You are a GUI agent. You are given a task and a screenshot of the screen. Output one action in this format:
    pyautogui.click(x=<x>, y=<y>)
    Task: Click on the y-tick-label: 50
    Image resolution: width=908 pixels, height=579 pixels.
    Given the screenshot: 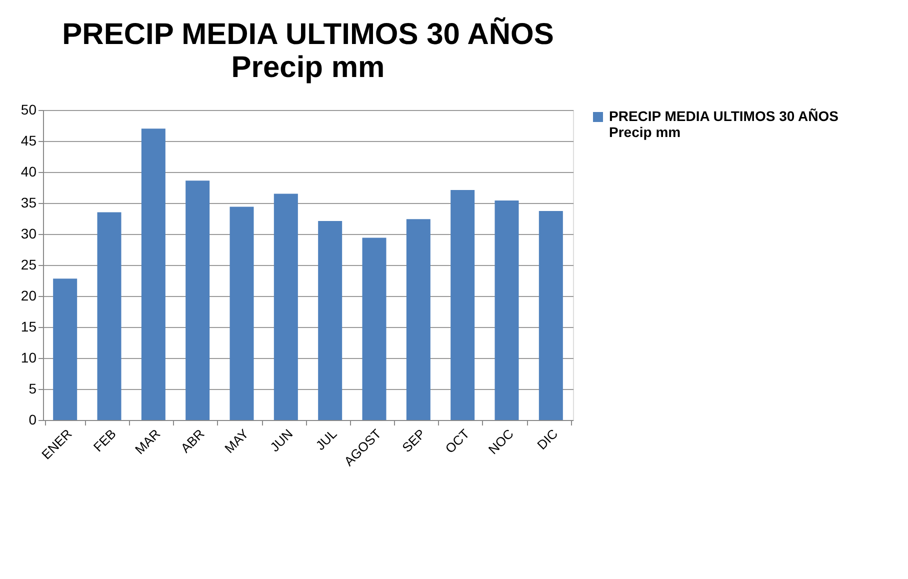 What is the action you would take?
    pyautogui.click(x=28, y=110)
    